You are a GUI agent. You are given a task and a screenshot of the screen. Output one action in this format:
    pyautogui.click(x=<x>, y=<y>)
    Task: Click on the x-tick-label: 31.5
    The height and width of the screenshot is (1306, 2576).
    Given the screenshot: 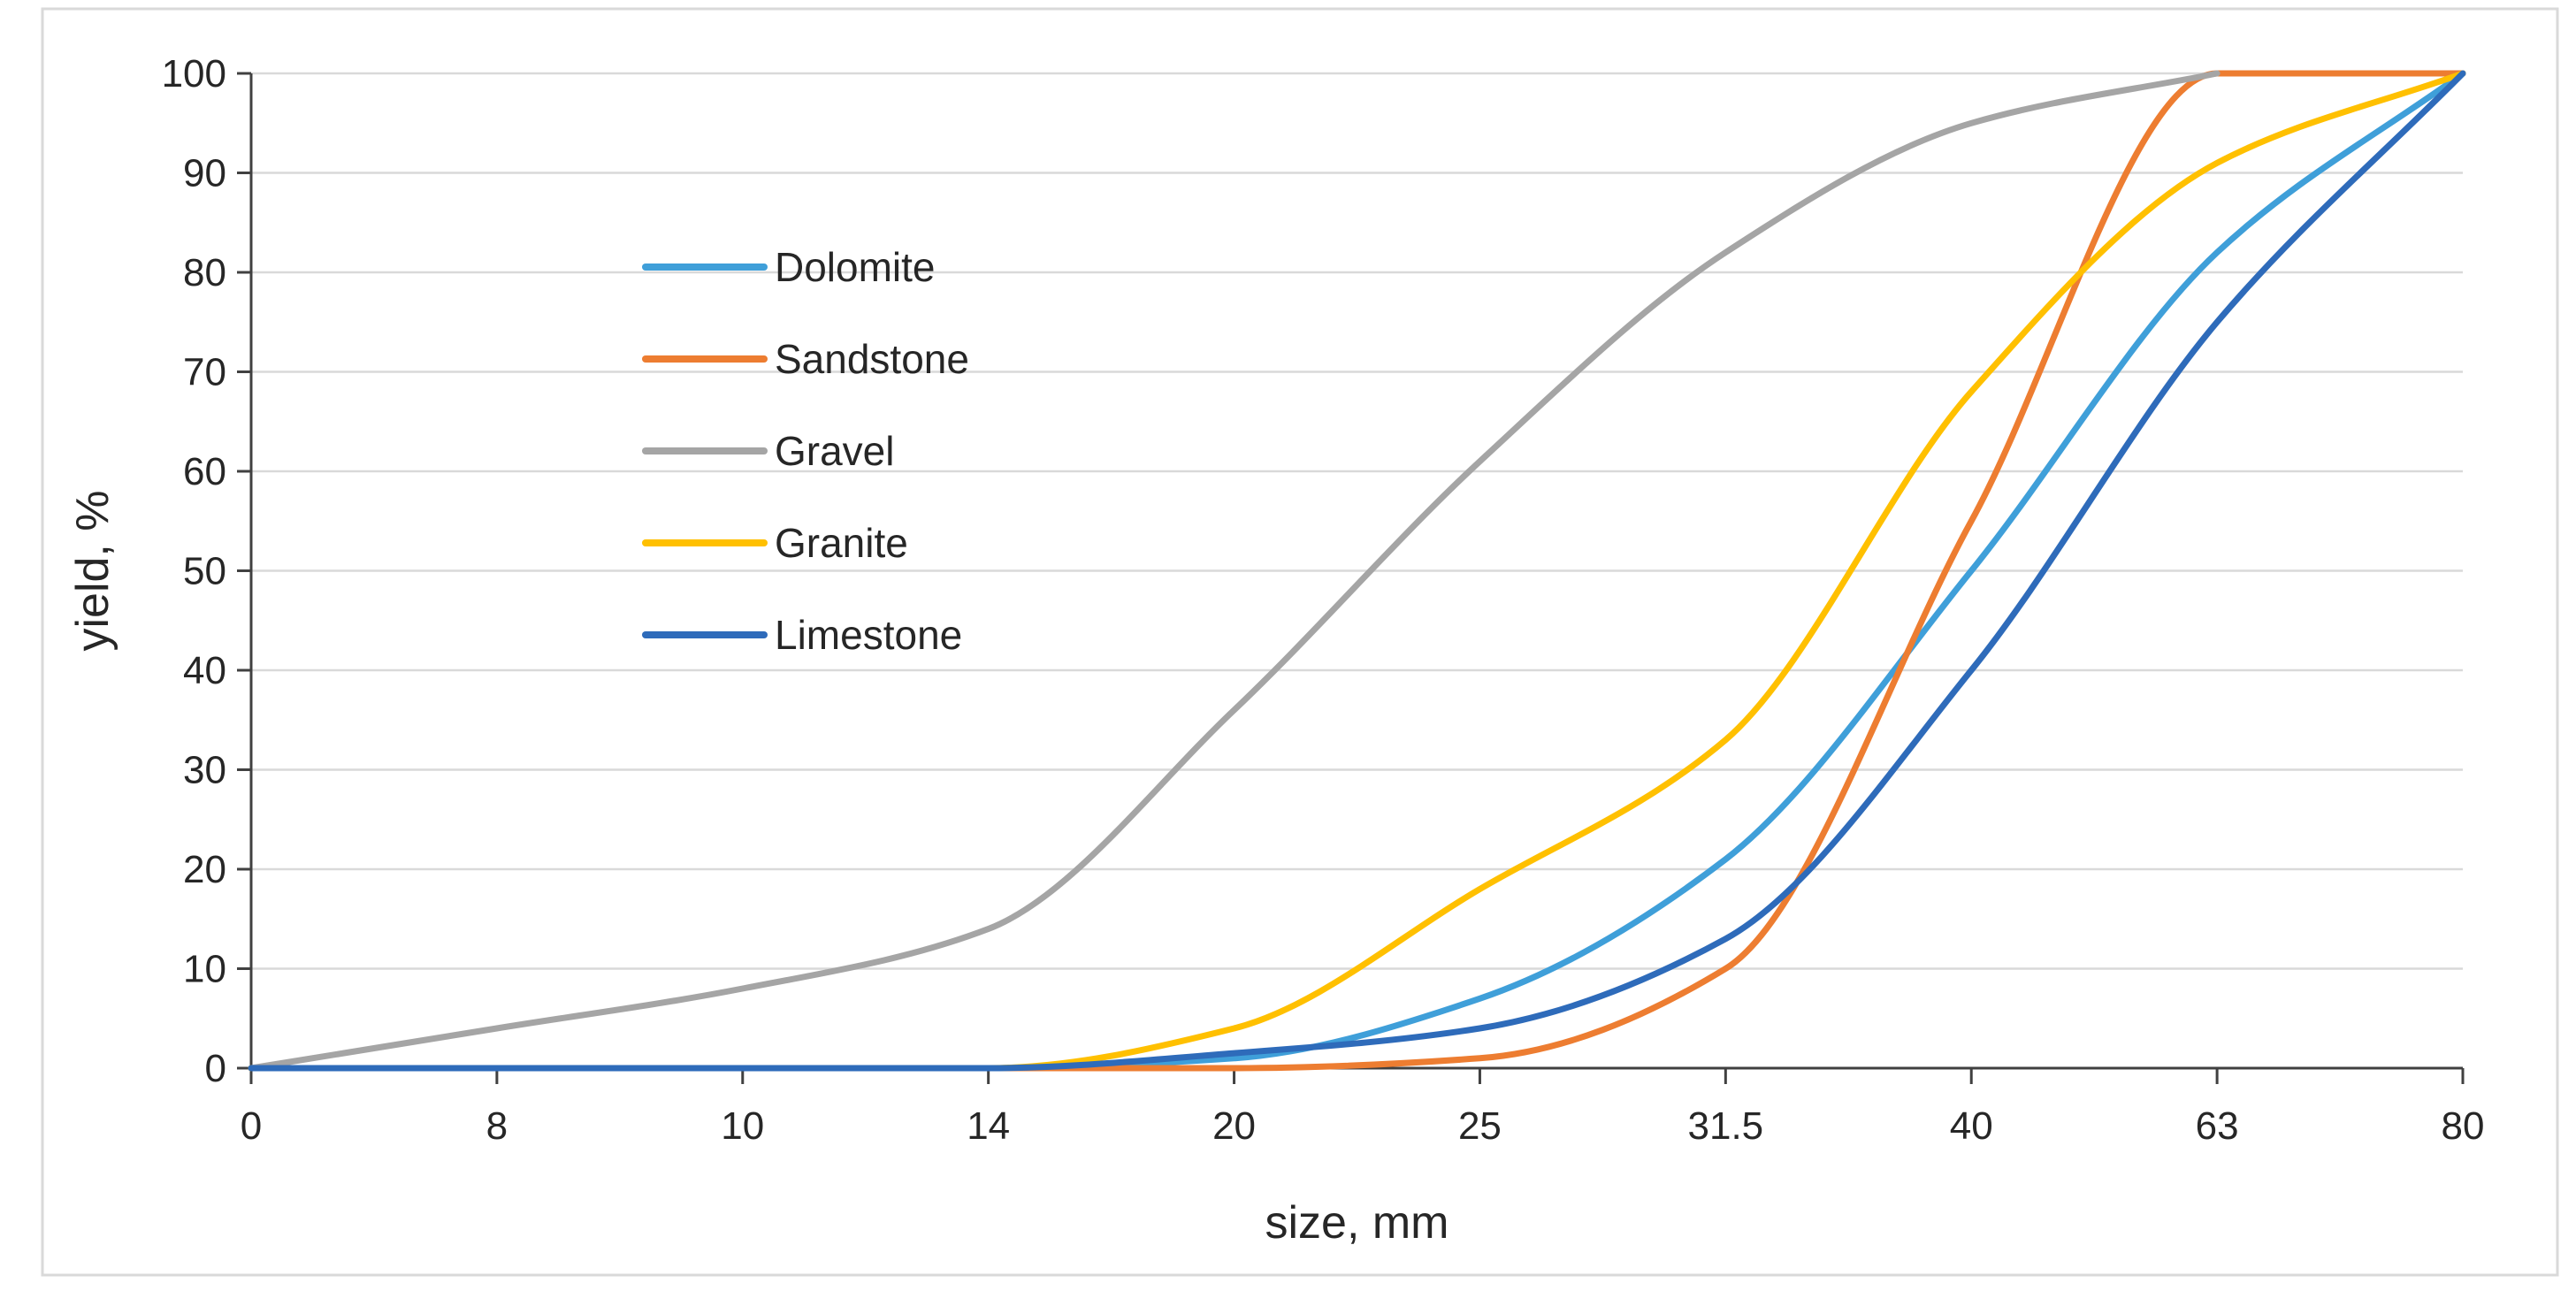 What is the action you would take?
    pyautogui.click(x=1726, y=1126)
    